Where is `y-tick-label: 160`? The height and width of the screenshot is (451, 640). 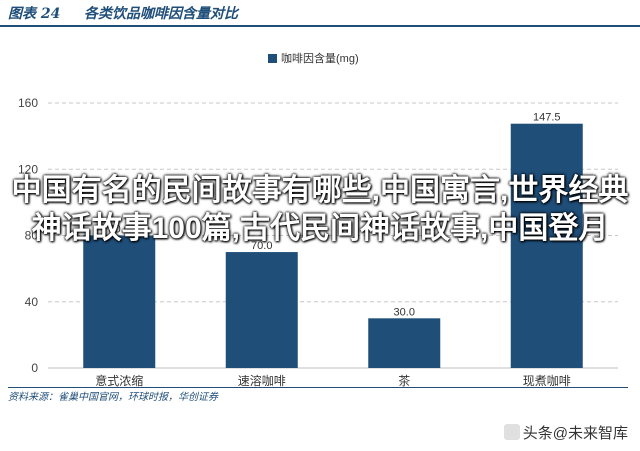
y-tick-label: 160 is located at coordinates (28, 103).